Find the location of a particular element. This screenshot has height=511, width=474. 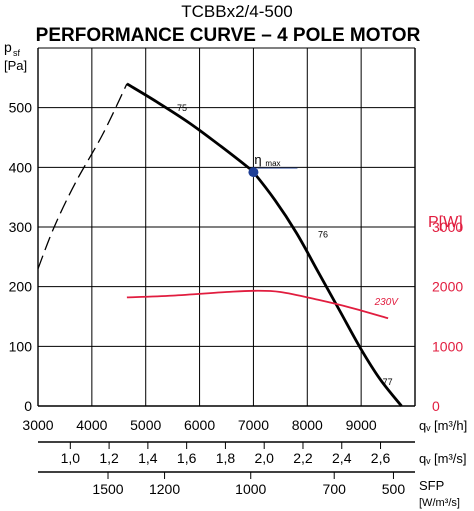

y2-tick-label: 0 is located at coordinates (436, 406).